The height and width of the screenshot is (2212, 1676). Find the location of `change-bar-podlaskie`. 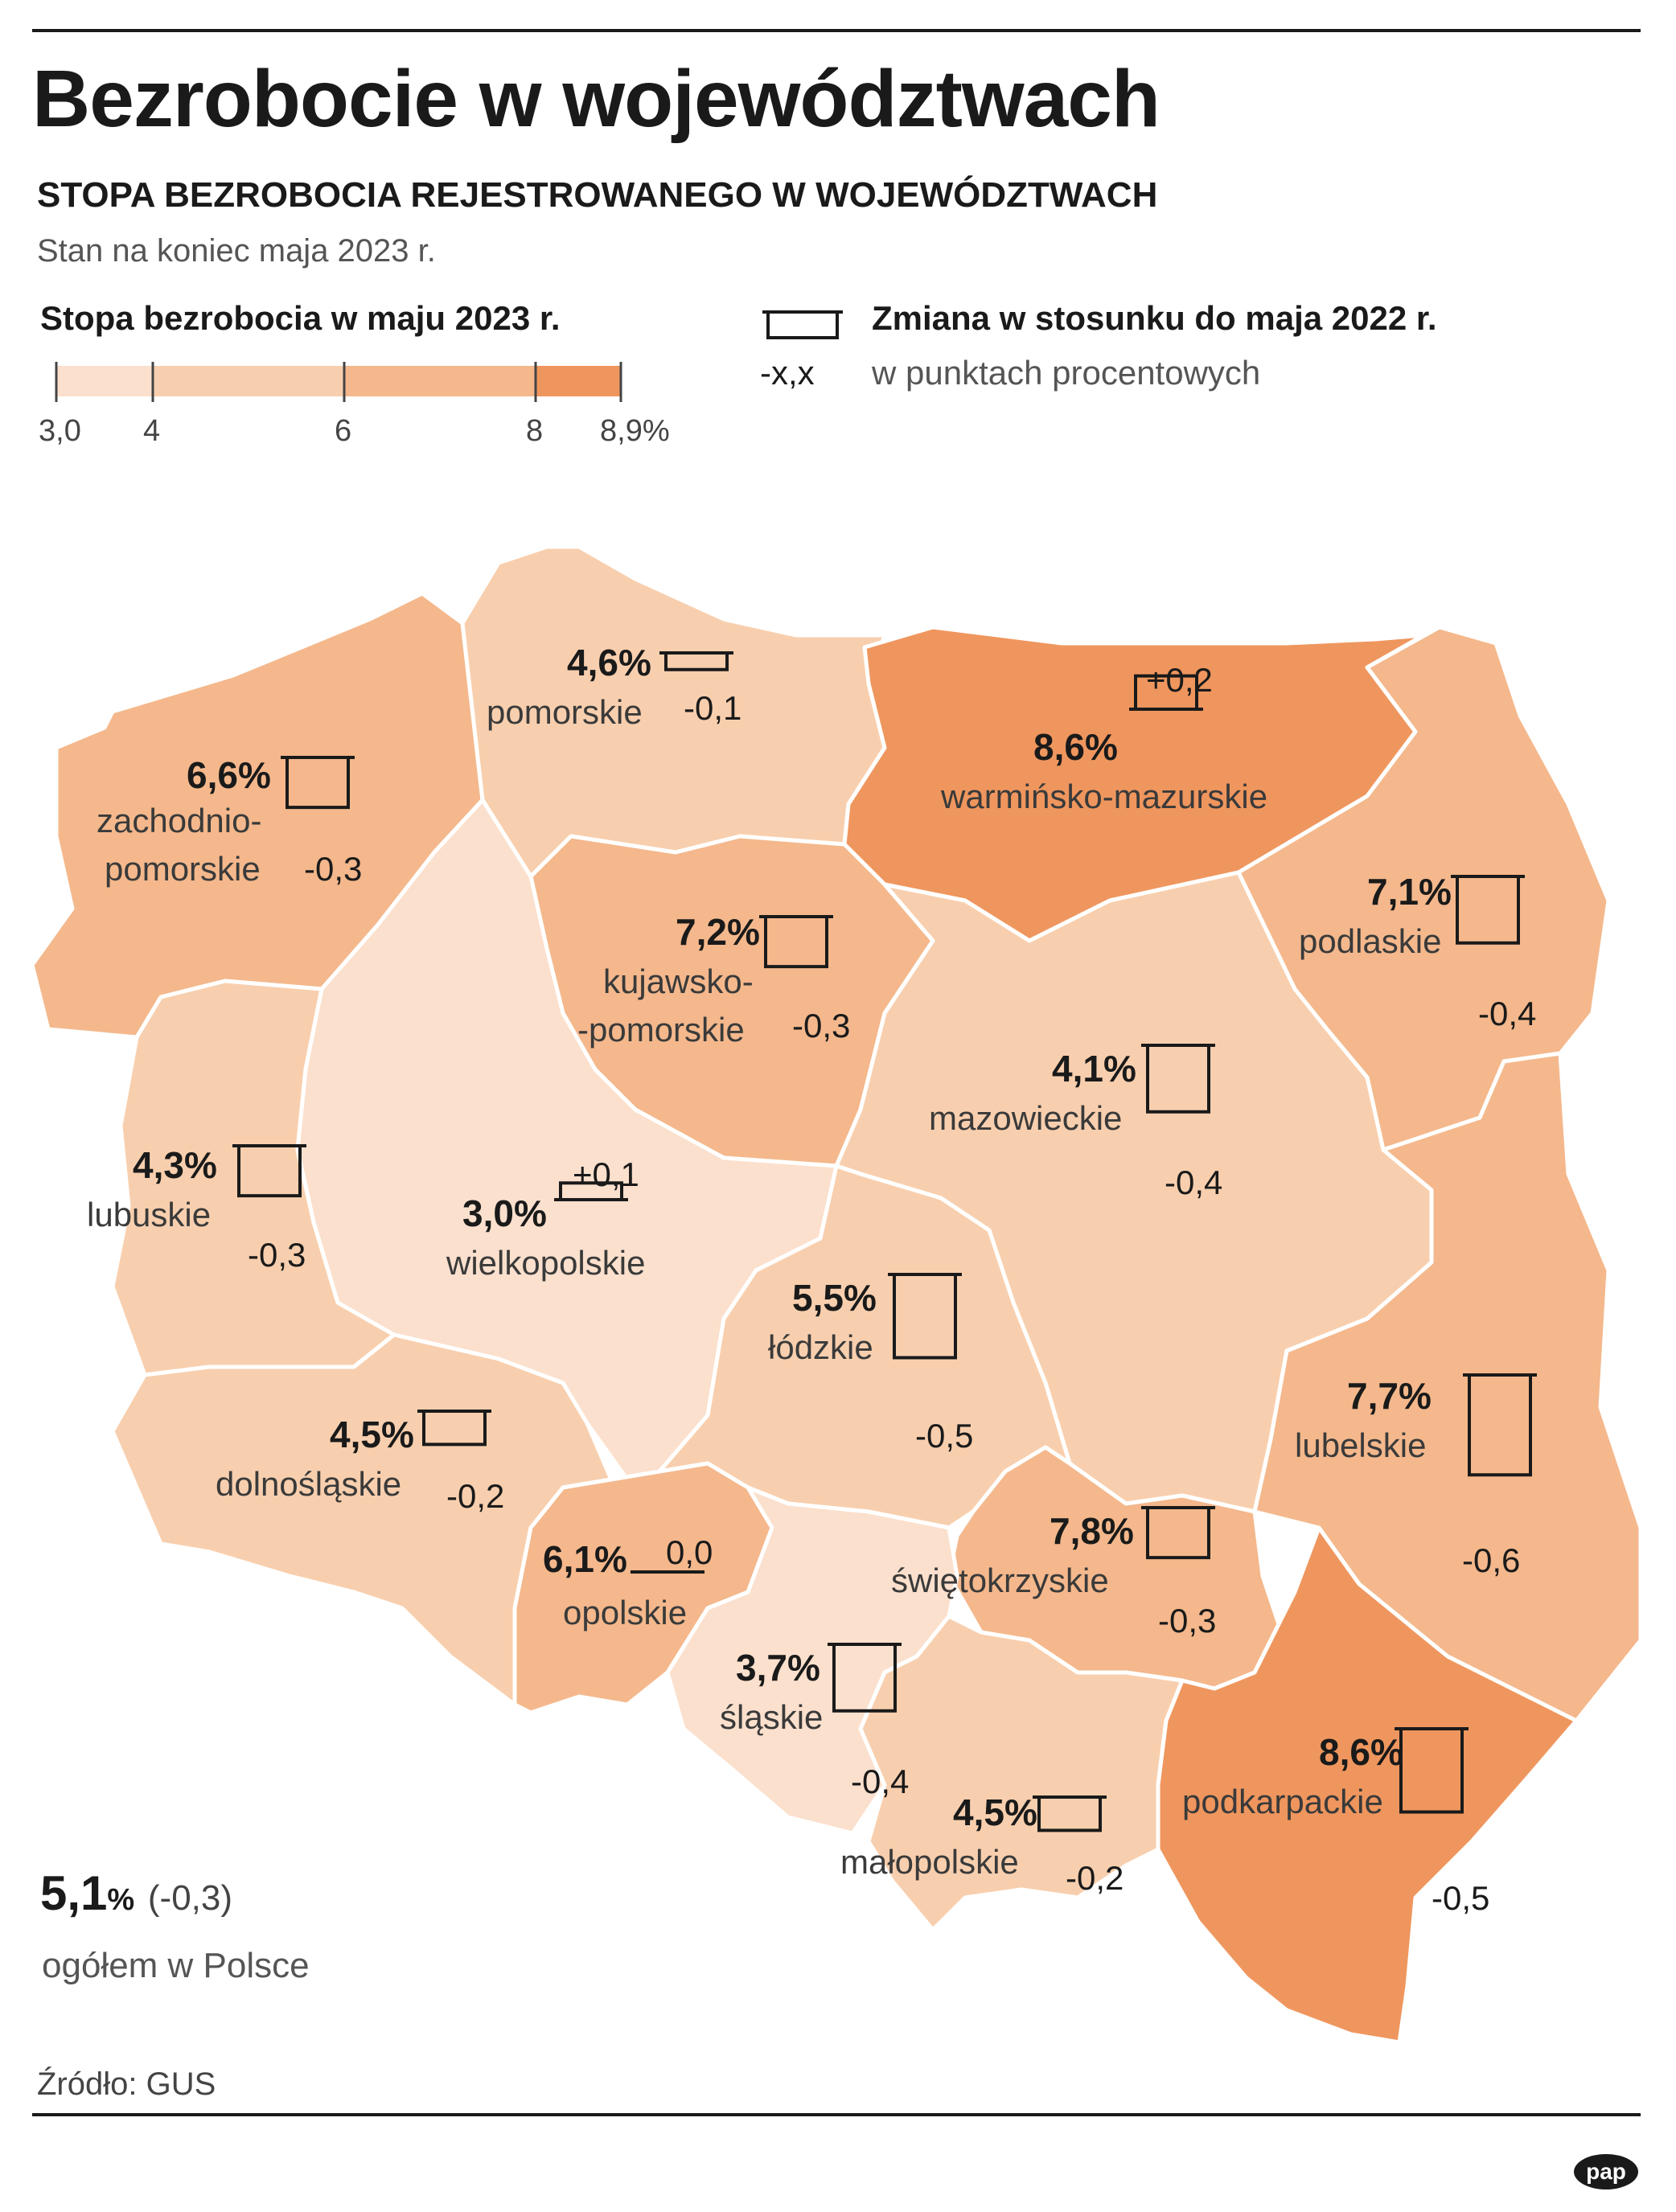

change-bar-podlaskie is located at coordinates (1488, 910).